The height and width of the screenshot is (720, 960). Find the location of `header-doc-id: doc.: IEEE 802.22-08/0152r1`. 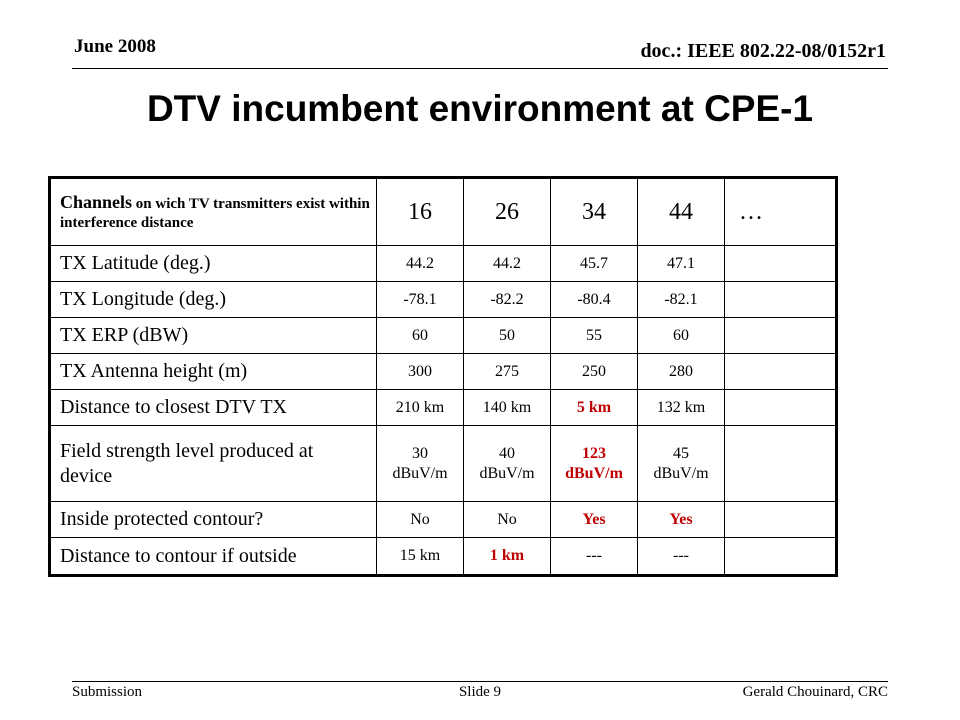

header-doc-id: doc.: IEEE 802.22-08/0152r1 is located at coordinates (763, 51).